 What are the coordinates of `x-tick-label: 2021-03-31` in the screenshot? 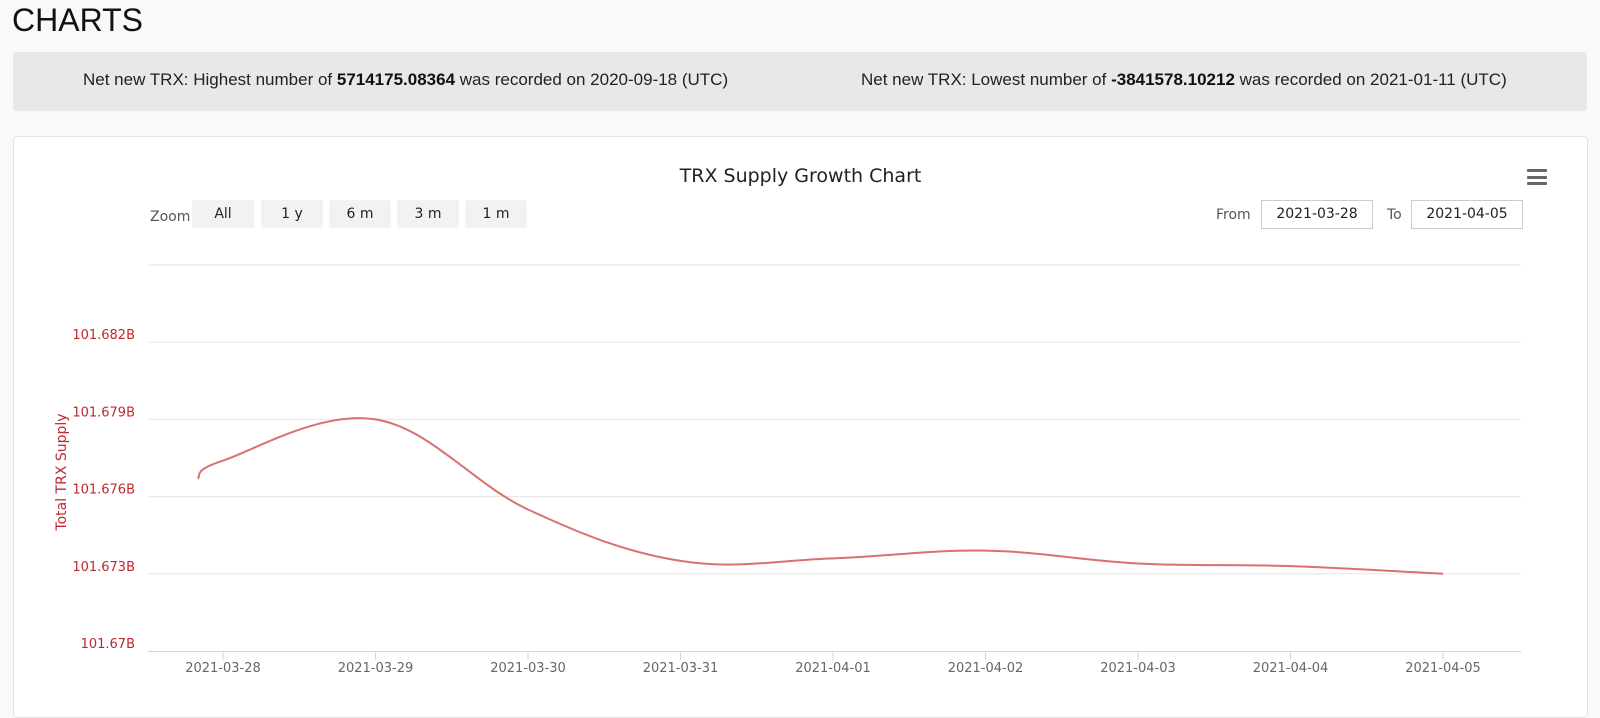 It's located at (681, 668).